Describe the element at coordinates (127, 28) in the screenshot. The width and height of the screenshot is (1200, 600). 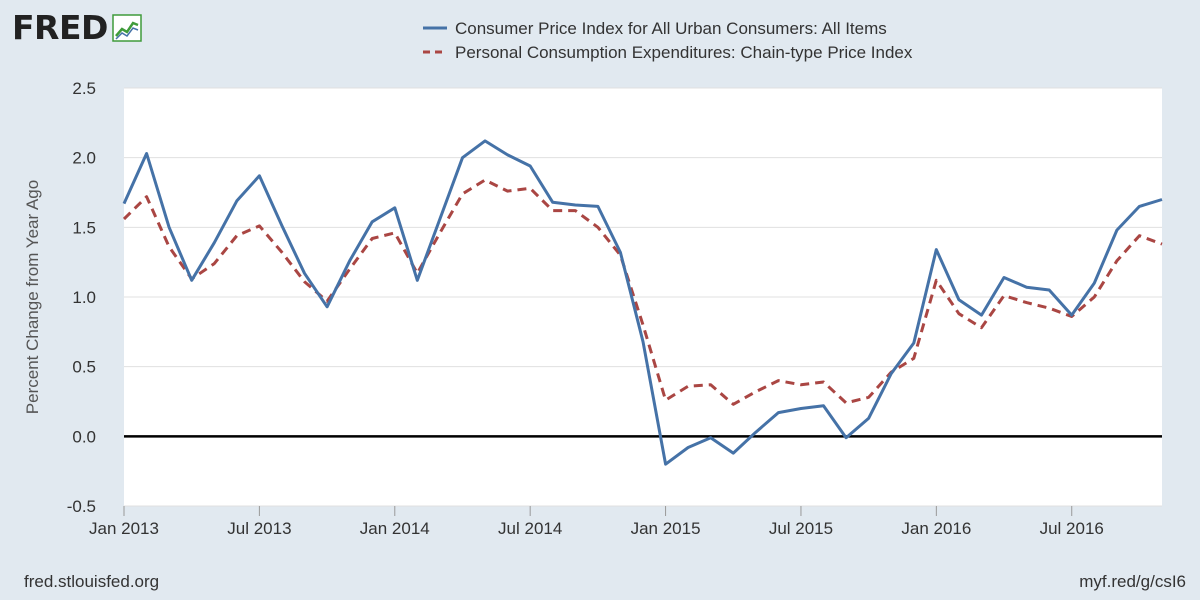
I see `trend-chart-icon` at that location.